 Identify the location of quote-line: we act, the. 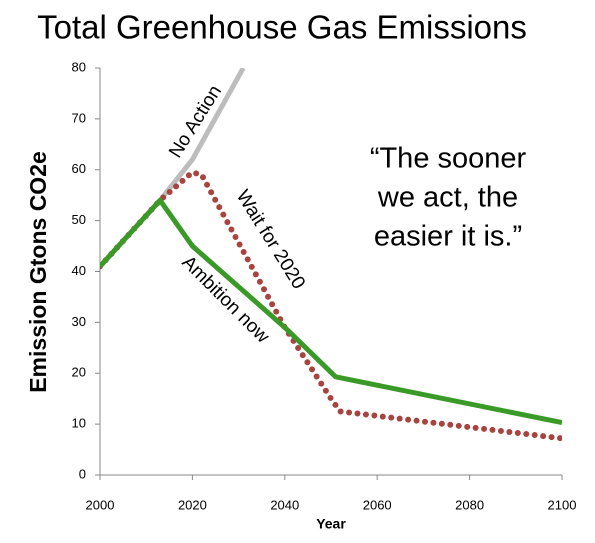
(447, 198).